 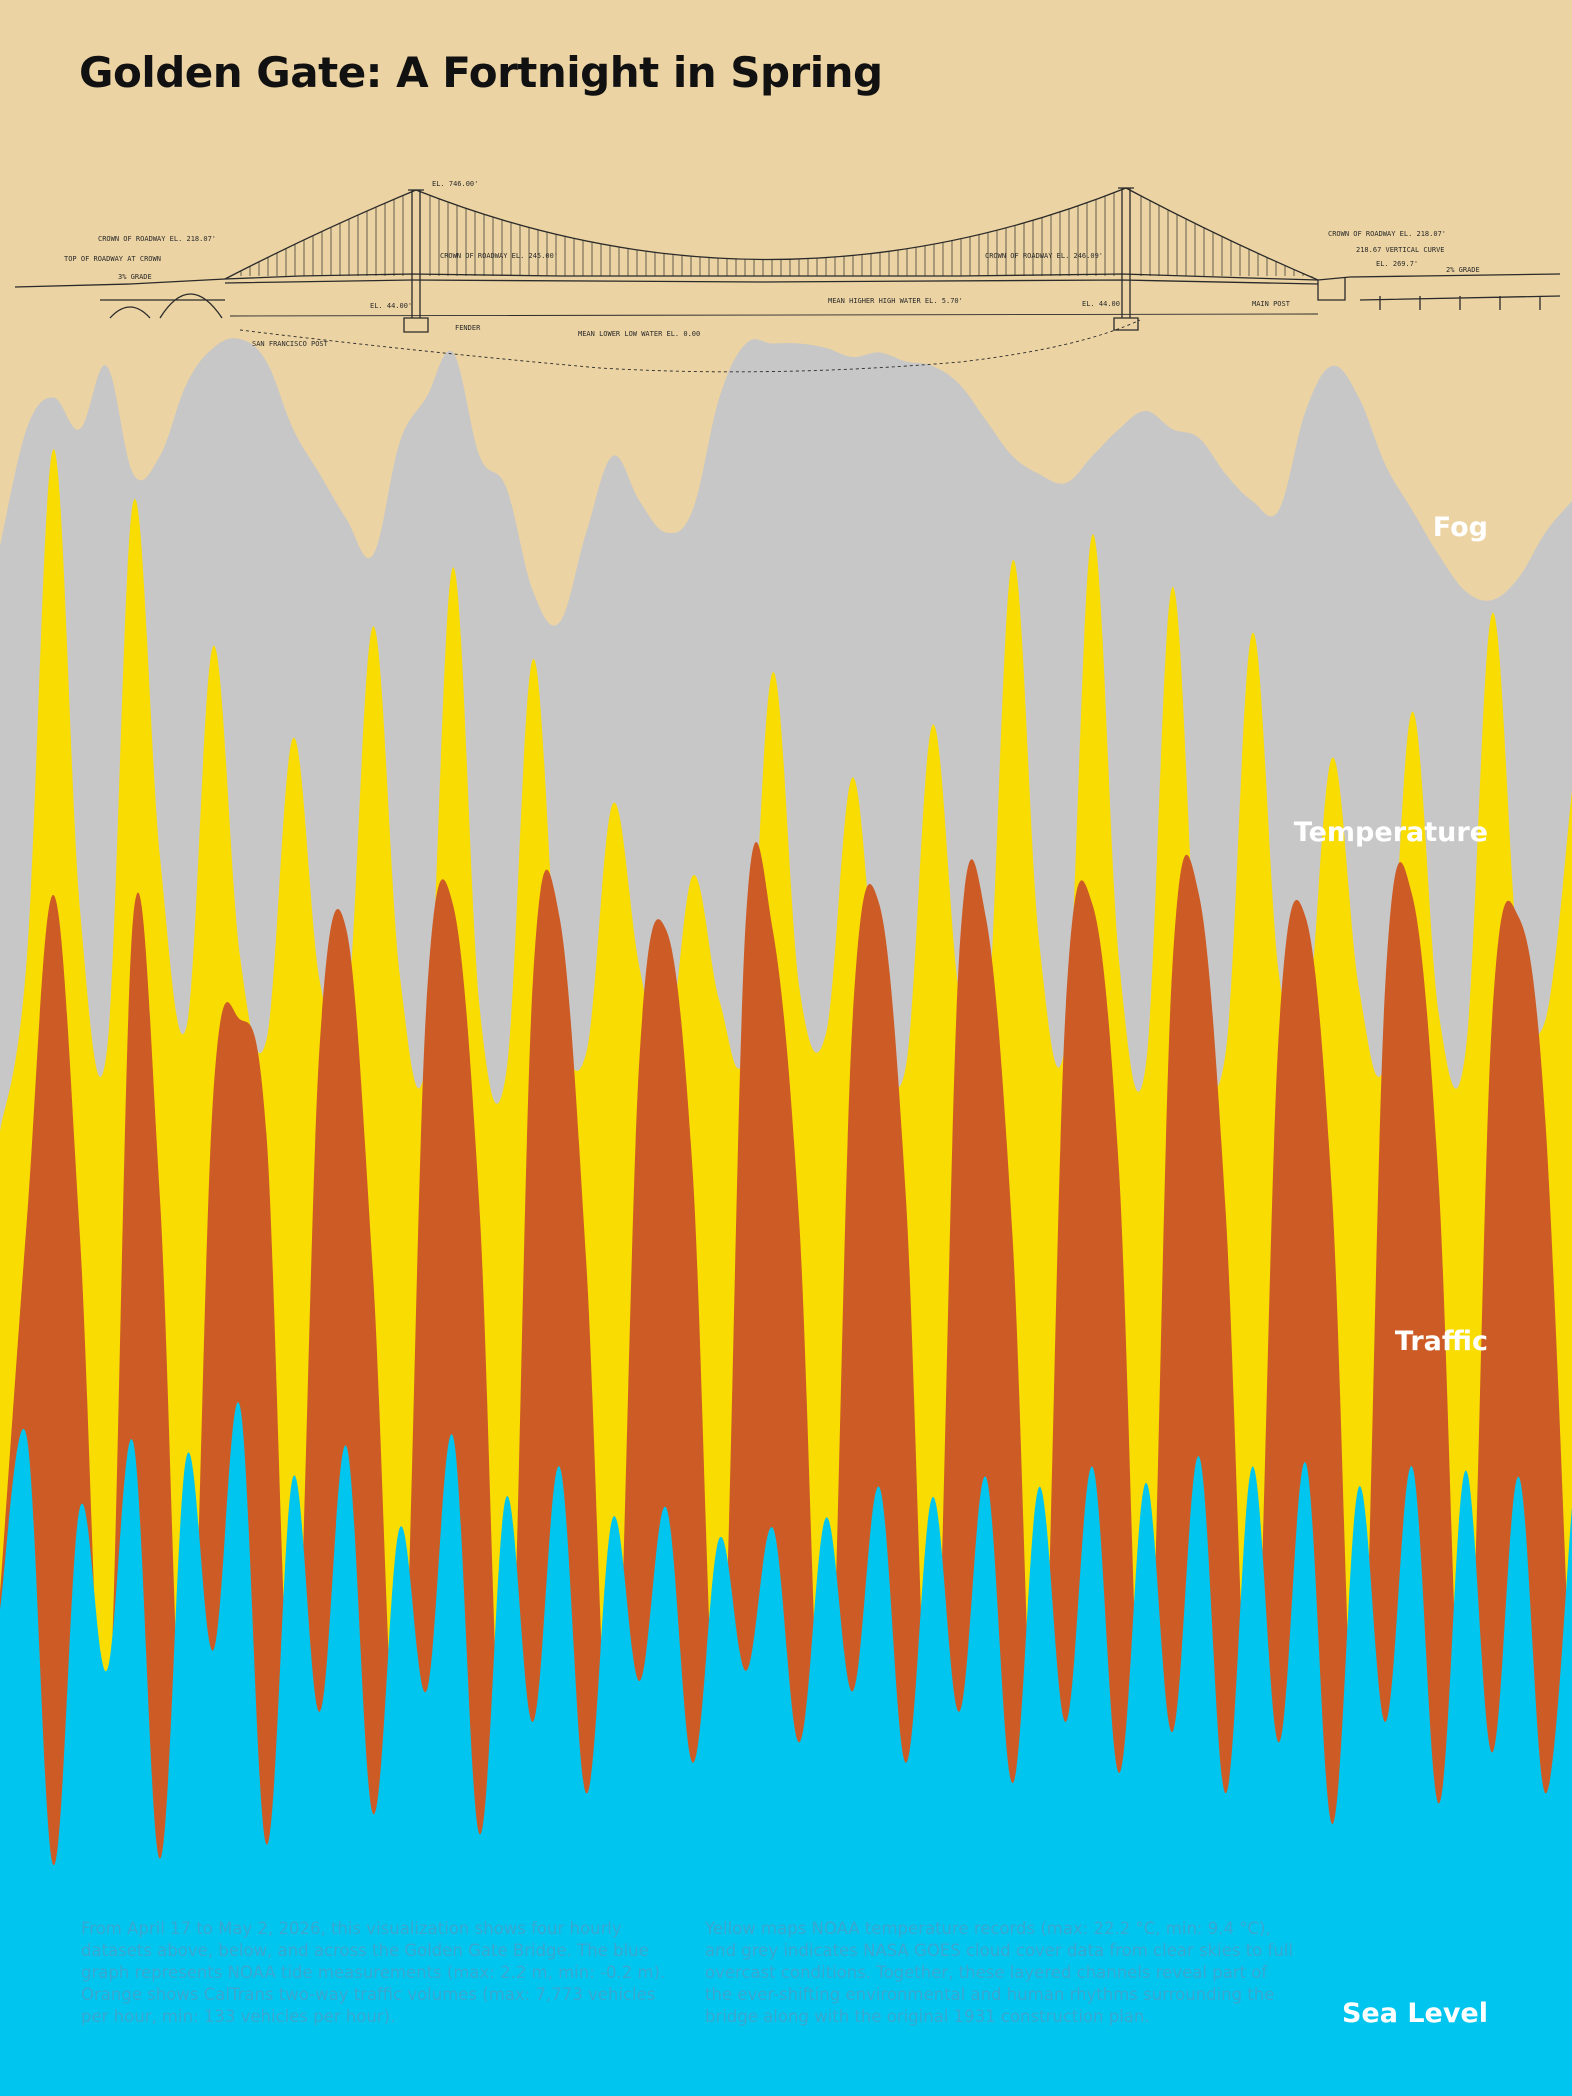 I want to click on fort-point-arch, so click(x=162, y=306).